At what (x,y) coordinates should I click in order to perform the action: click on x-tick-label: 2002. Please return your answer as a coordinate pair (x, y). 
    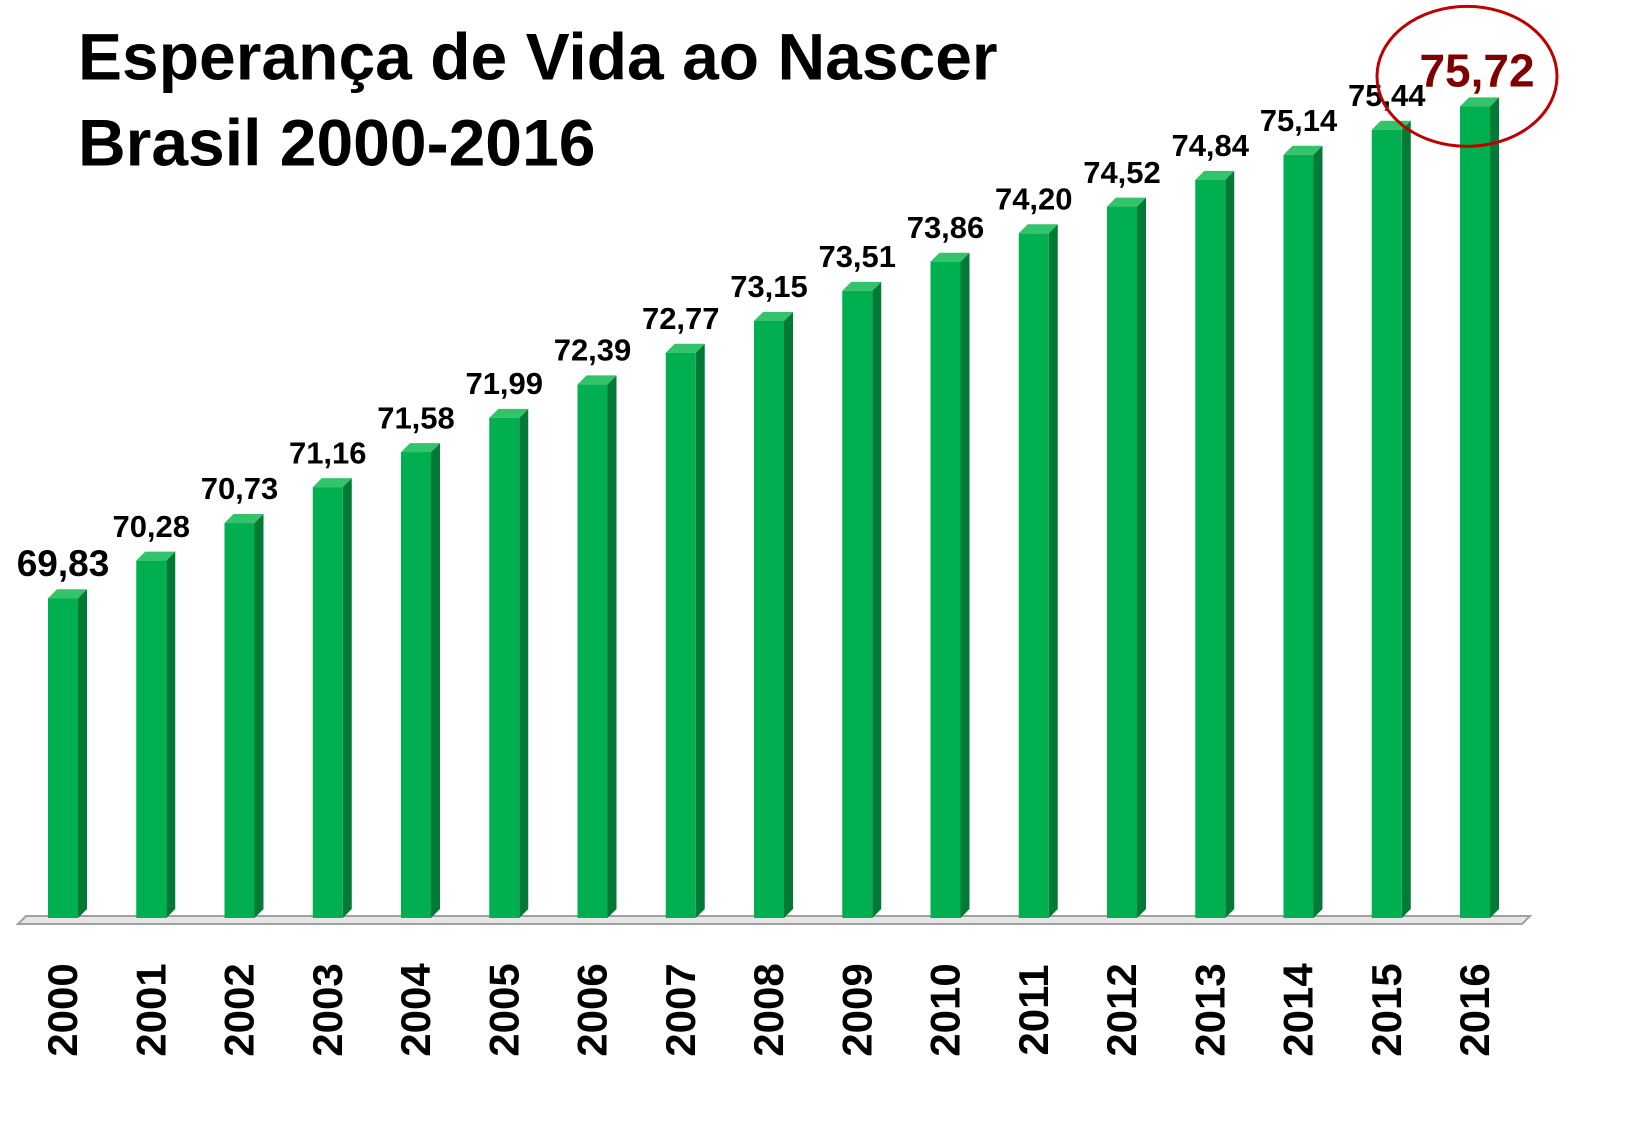
    Looking at the image, I should click on (239, 1009).